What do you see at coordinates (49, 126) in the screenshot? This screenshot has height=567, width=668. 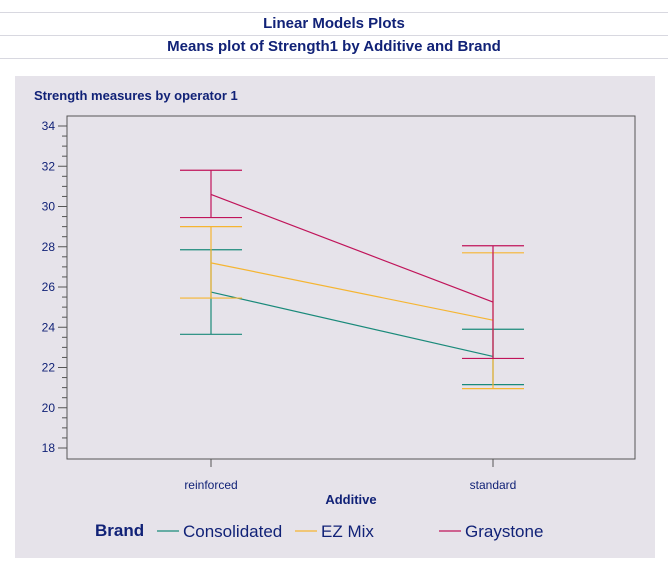 I see `y-tick-label: 34` at bounding box center [49, 126].